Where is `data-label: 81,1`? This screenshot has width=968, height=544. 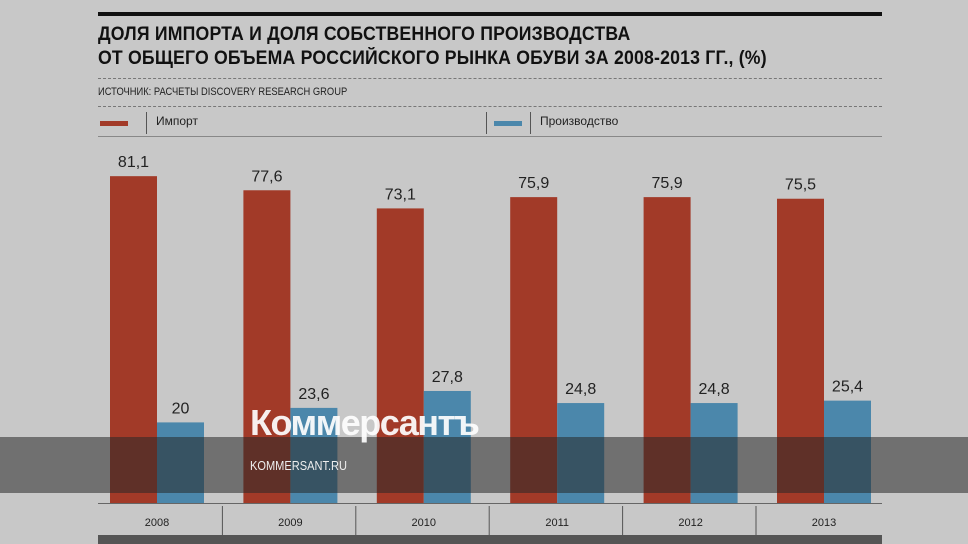 data-label: 81,1 is located at coordinates (133, 162).